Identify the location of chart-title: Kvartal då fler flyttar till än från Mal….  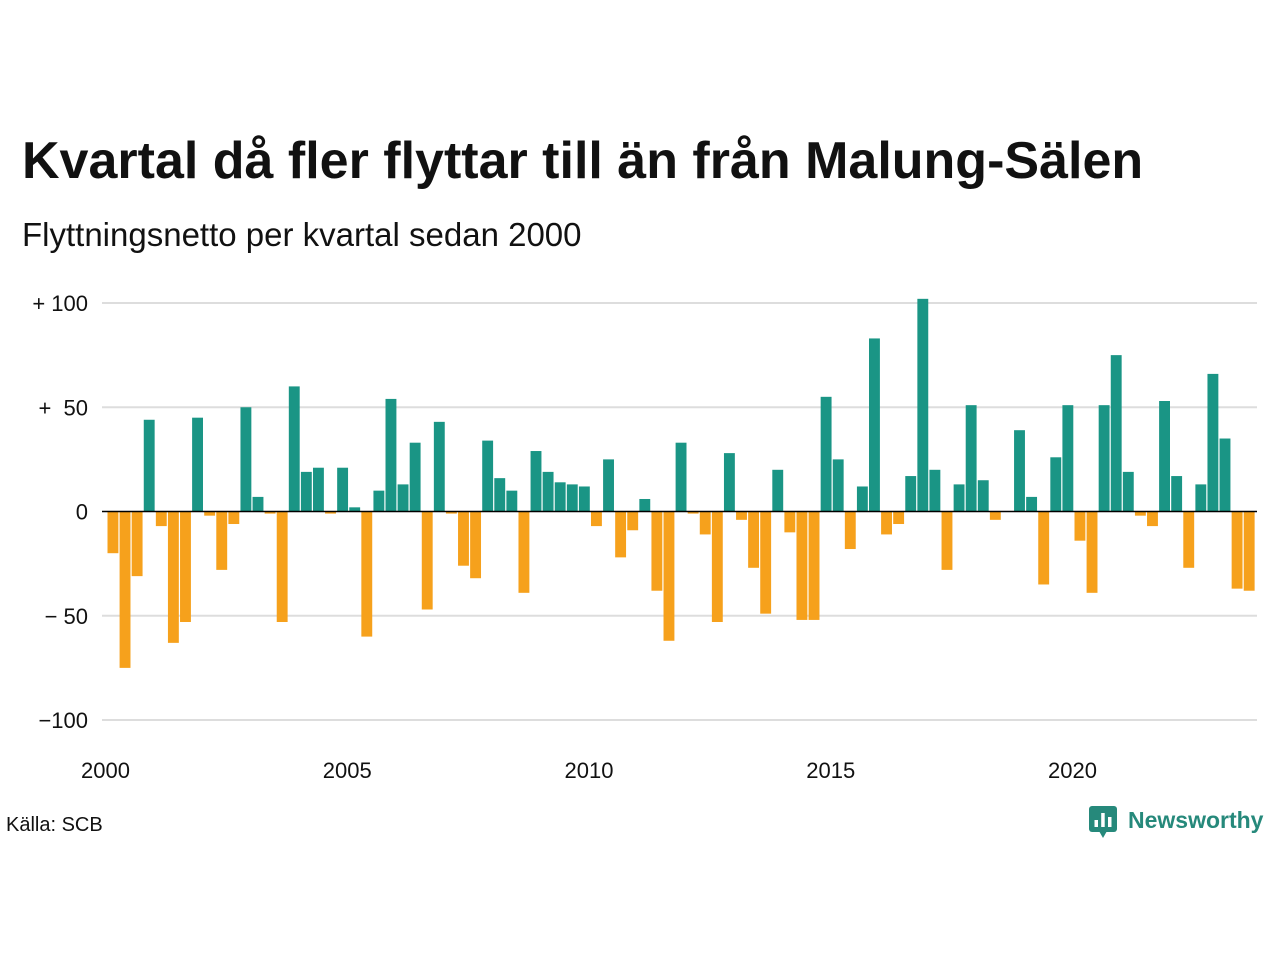
(582, 161).